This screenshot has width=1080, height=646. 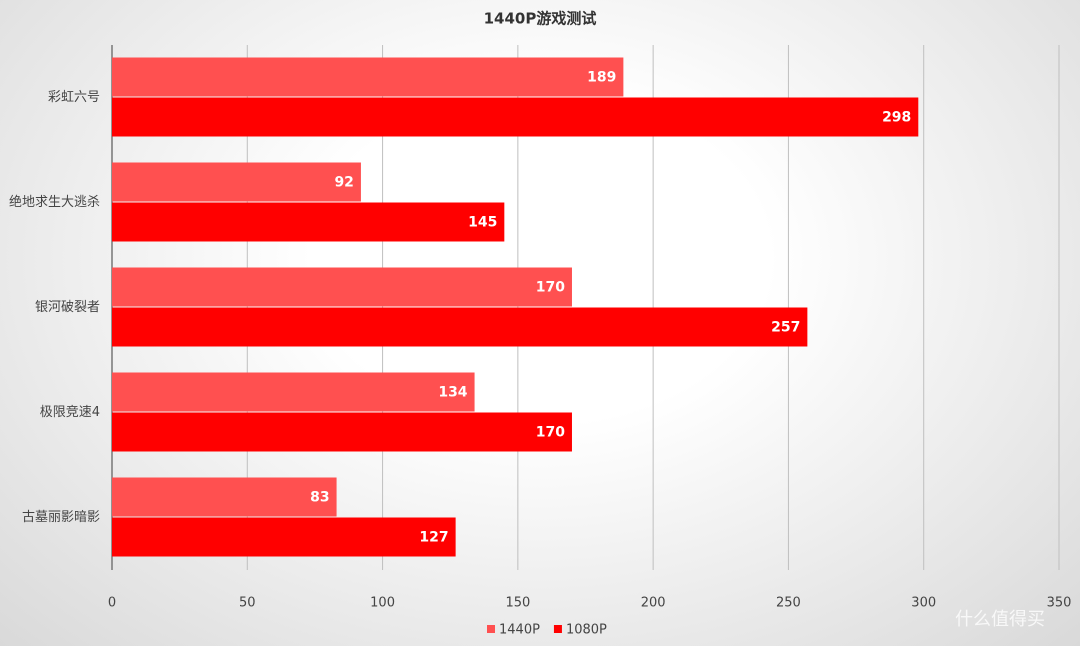 What do you see at coordinates (540, 19) in the screenshot?
I see `chart-title: 1440P游戏测试` at bounding box center [540, 19].